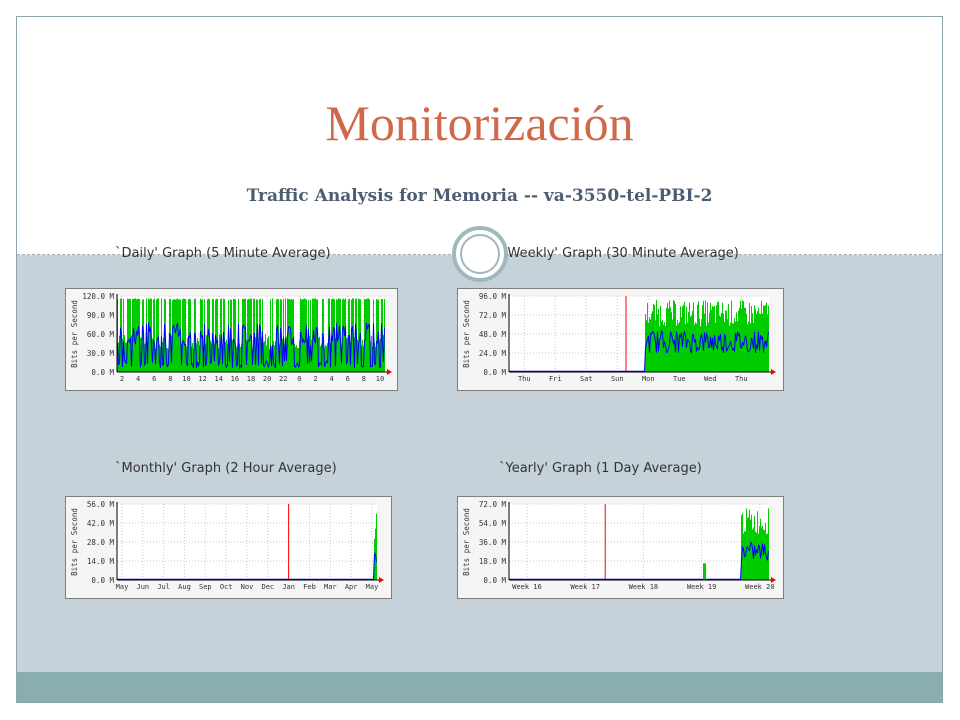 This screenshot has width=960, height=720. I want to click on y-tick-label: 30.0 M, so click(101, 353).